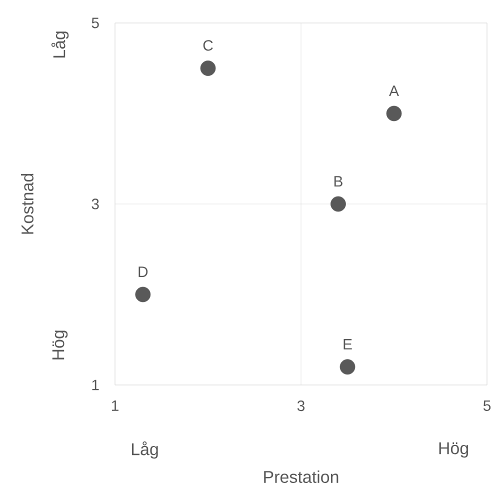  What do you see at coordinates (208, 45) in the screenshot?
I see `annotation: C` at bounding box center [208, 45].